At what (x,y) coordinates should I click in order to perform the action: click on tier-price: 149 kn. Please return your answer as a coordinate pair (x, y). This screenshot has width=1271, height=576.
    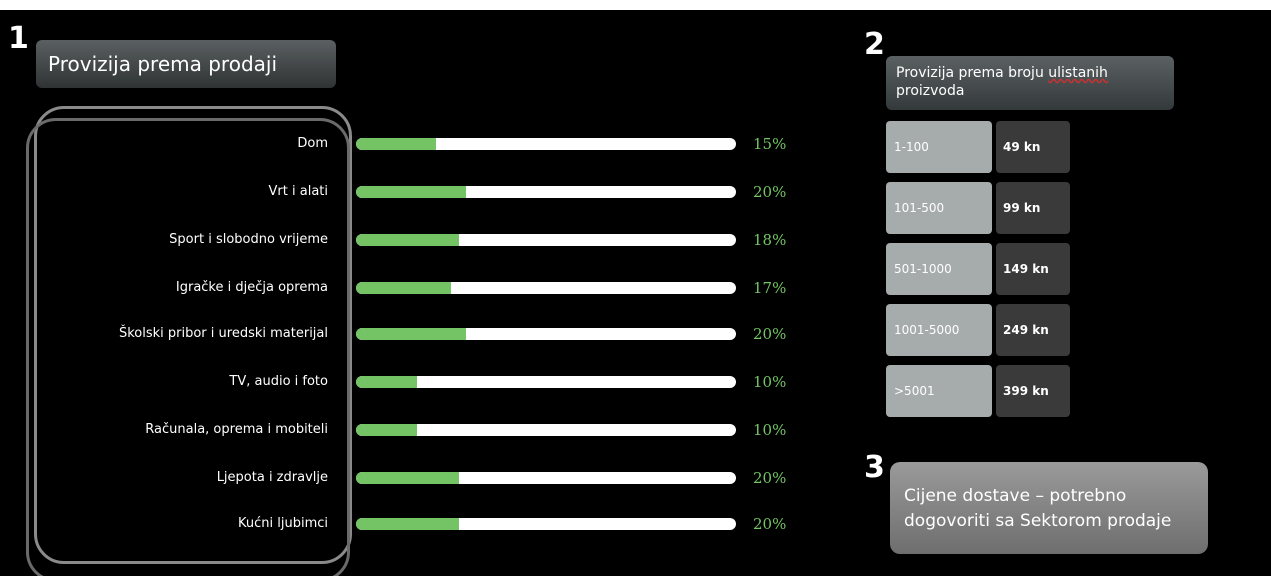
    Looking at the image, I should click on (1033, 269).